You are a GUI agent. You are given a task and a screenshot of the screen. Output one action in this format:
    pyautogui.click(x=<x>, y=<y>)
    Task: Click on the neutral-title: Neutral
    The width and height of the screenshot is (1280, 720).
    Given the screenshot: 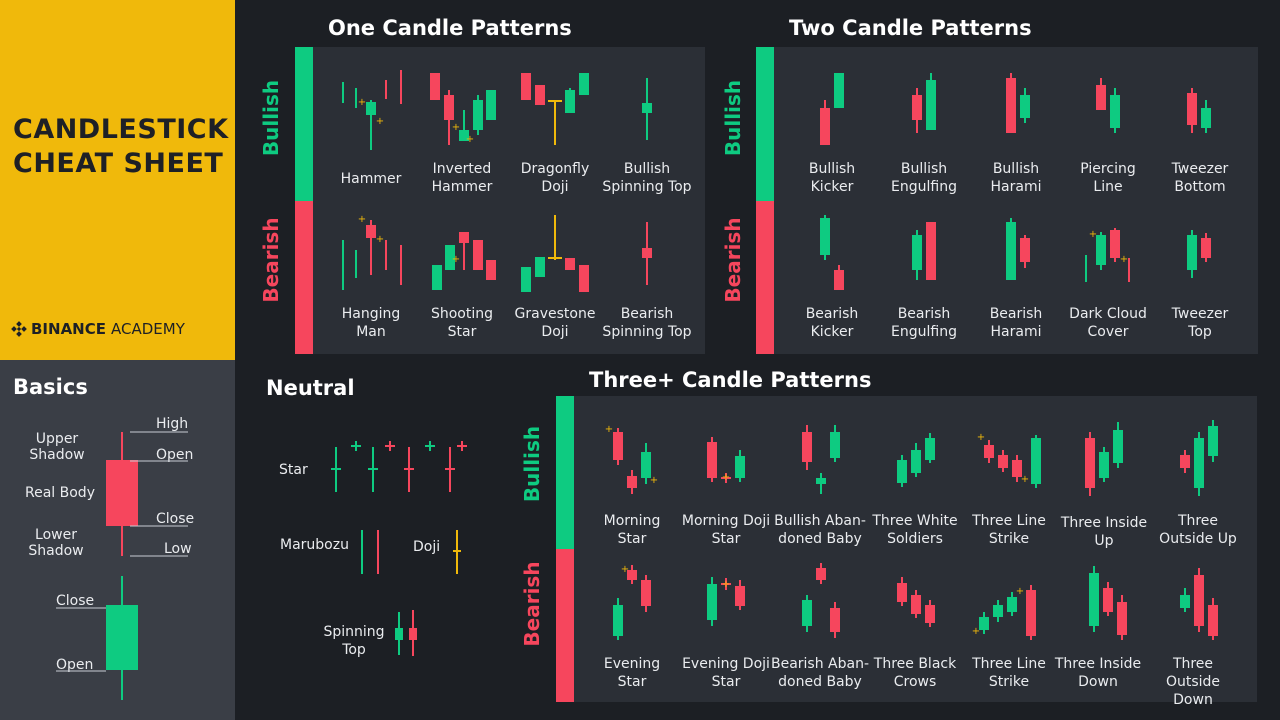 What is the action you would take?
    pyautogui.click(x=310, y=388)
    